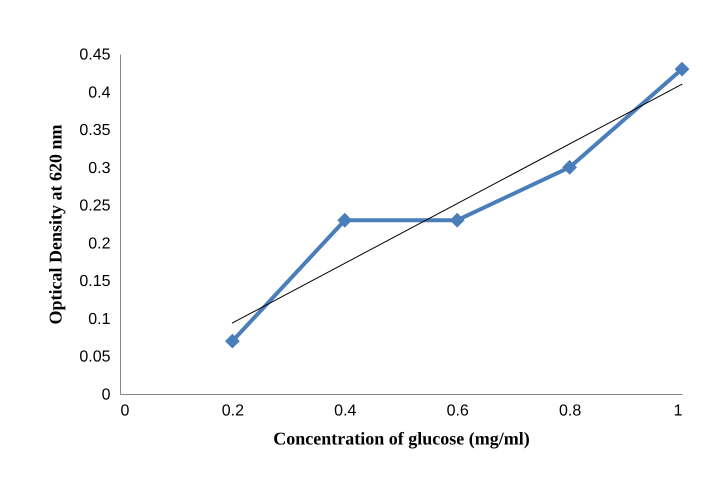 The height and width of the screenshot is (500, 703). Describe the element at coordinates (99, 243) in the screenshot. I see `y-tick-label: 0.2` at that location.